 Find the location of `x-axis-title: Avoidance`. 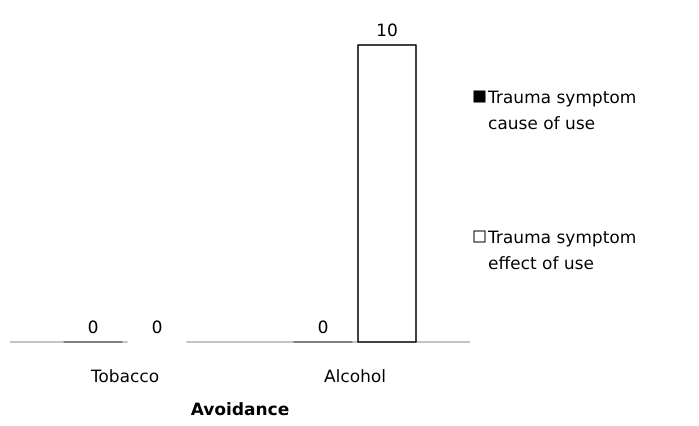

x-axis-title: Avoidance is located at coordinates (240, 410).